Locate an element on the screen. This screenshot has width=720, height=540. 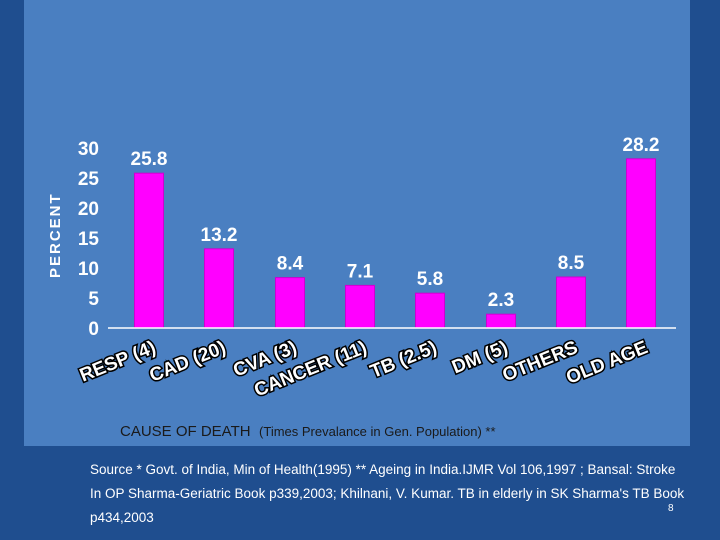
bar-value-label: 5.8 is located at coordinates (430, 279).